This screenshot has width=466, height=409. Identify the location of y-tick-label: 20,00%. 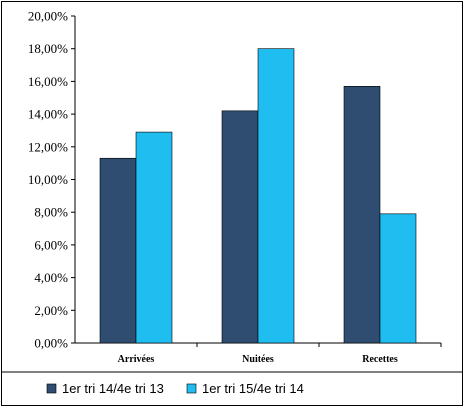
(48, 16).